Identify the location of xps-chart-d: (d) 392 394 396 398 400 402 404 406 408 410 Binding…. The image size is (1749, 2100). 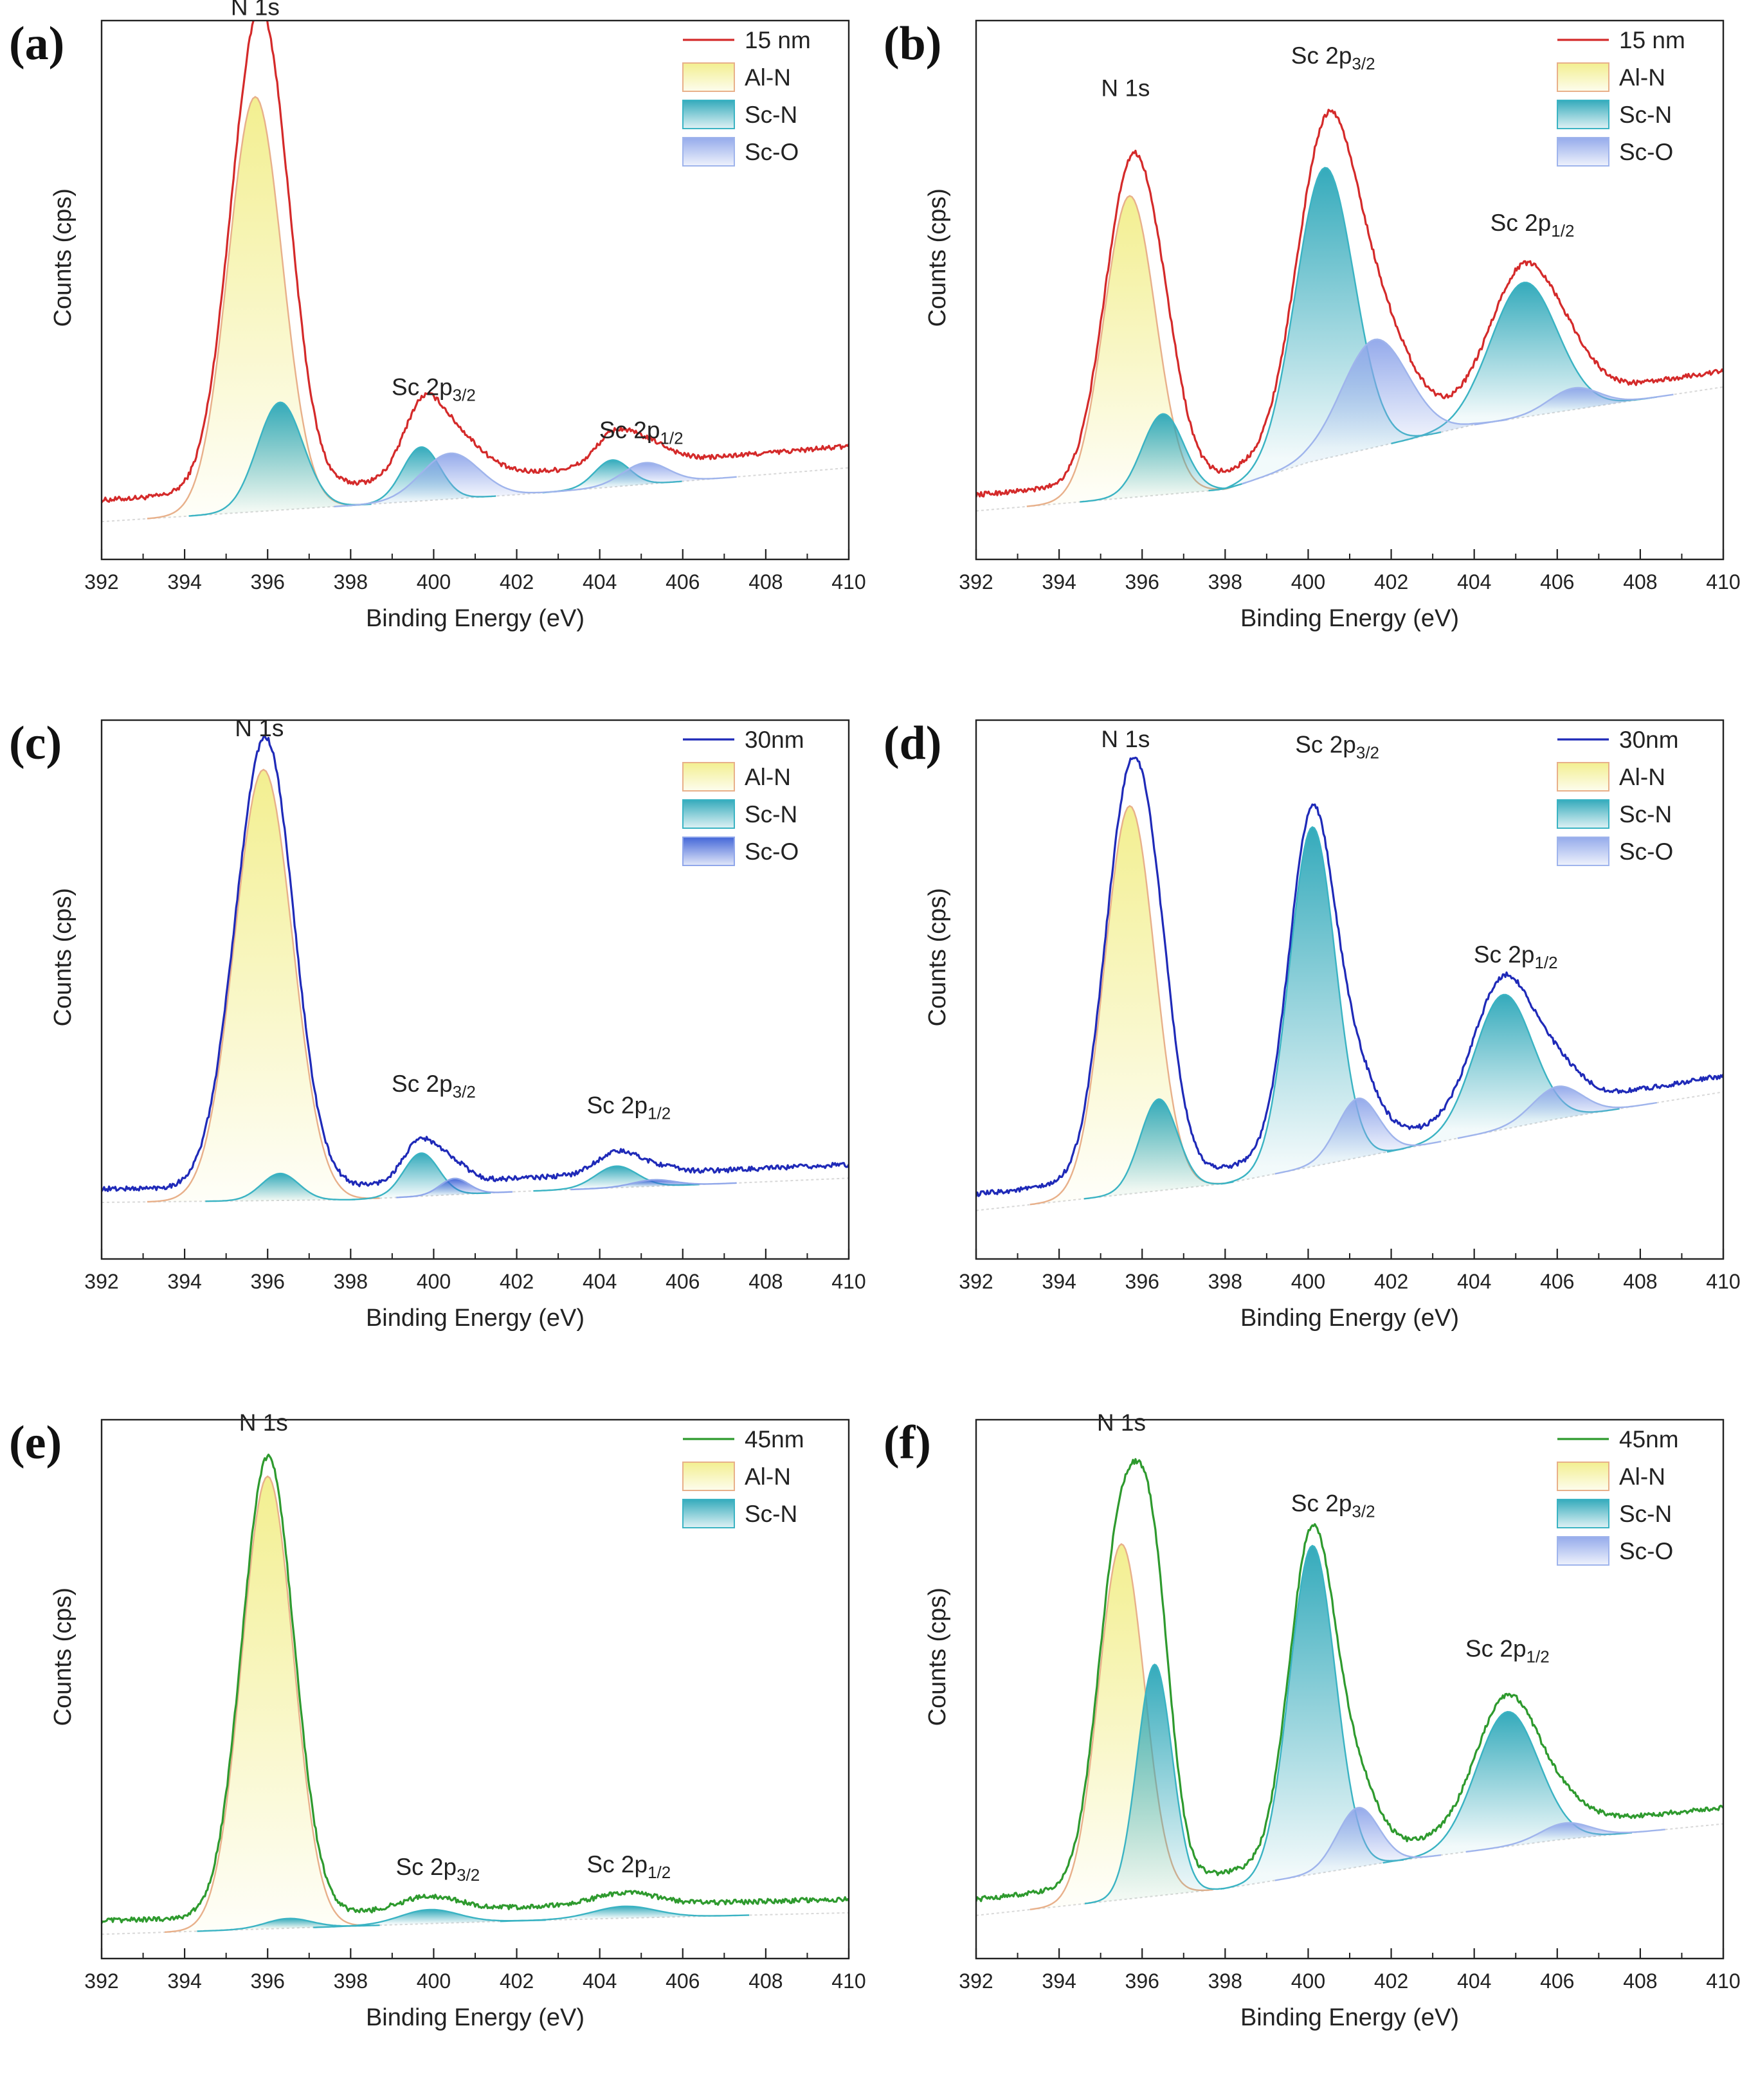
(1312, 1024).